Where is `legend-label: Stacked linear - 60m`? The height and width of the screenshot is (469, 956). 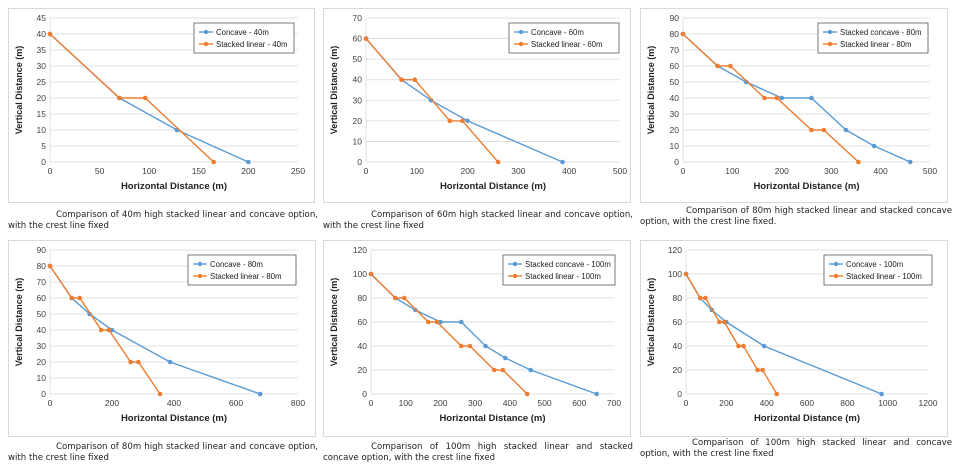
legend-label: Stacked linear - 60m is located at coordinates (567, 44).